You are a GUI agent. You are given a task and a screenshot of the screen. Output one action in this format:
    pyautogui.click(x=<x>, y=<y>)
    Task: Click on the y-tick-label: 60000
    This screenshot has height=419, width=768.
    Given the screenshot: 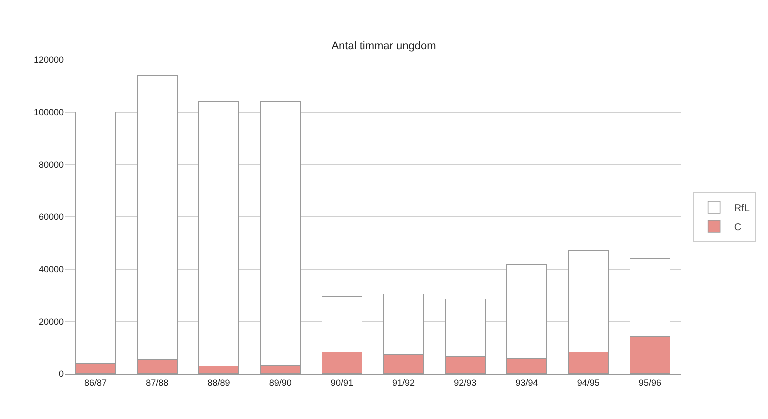 What is the action you would take?
    pyautogui.click(x=51, y=217)
    